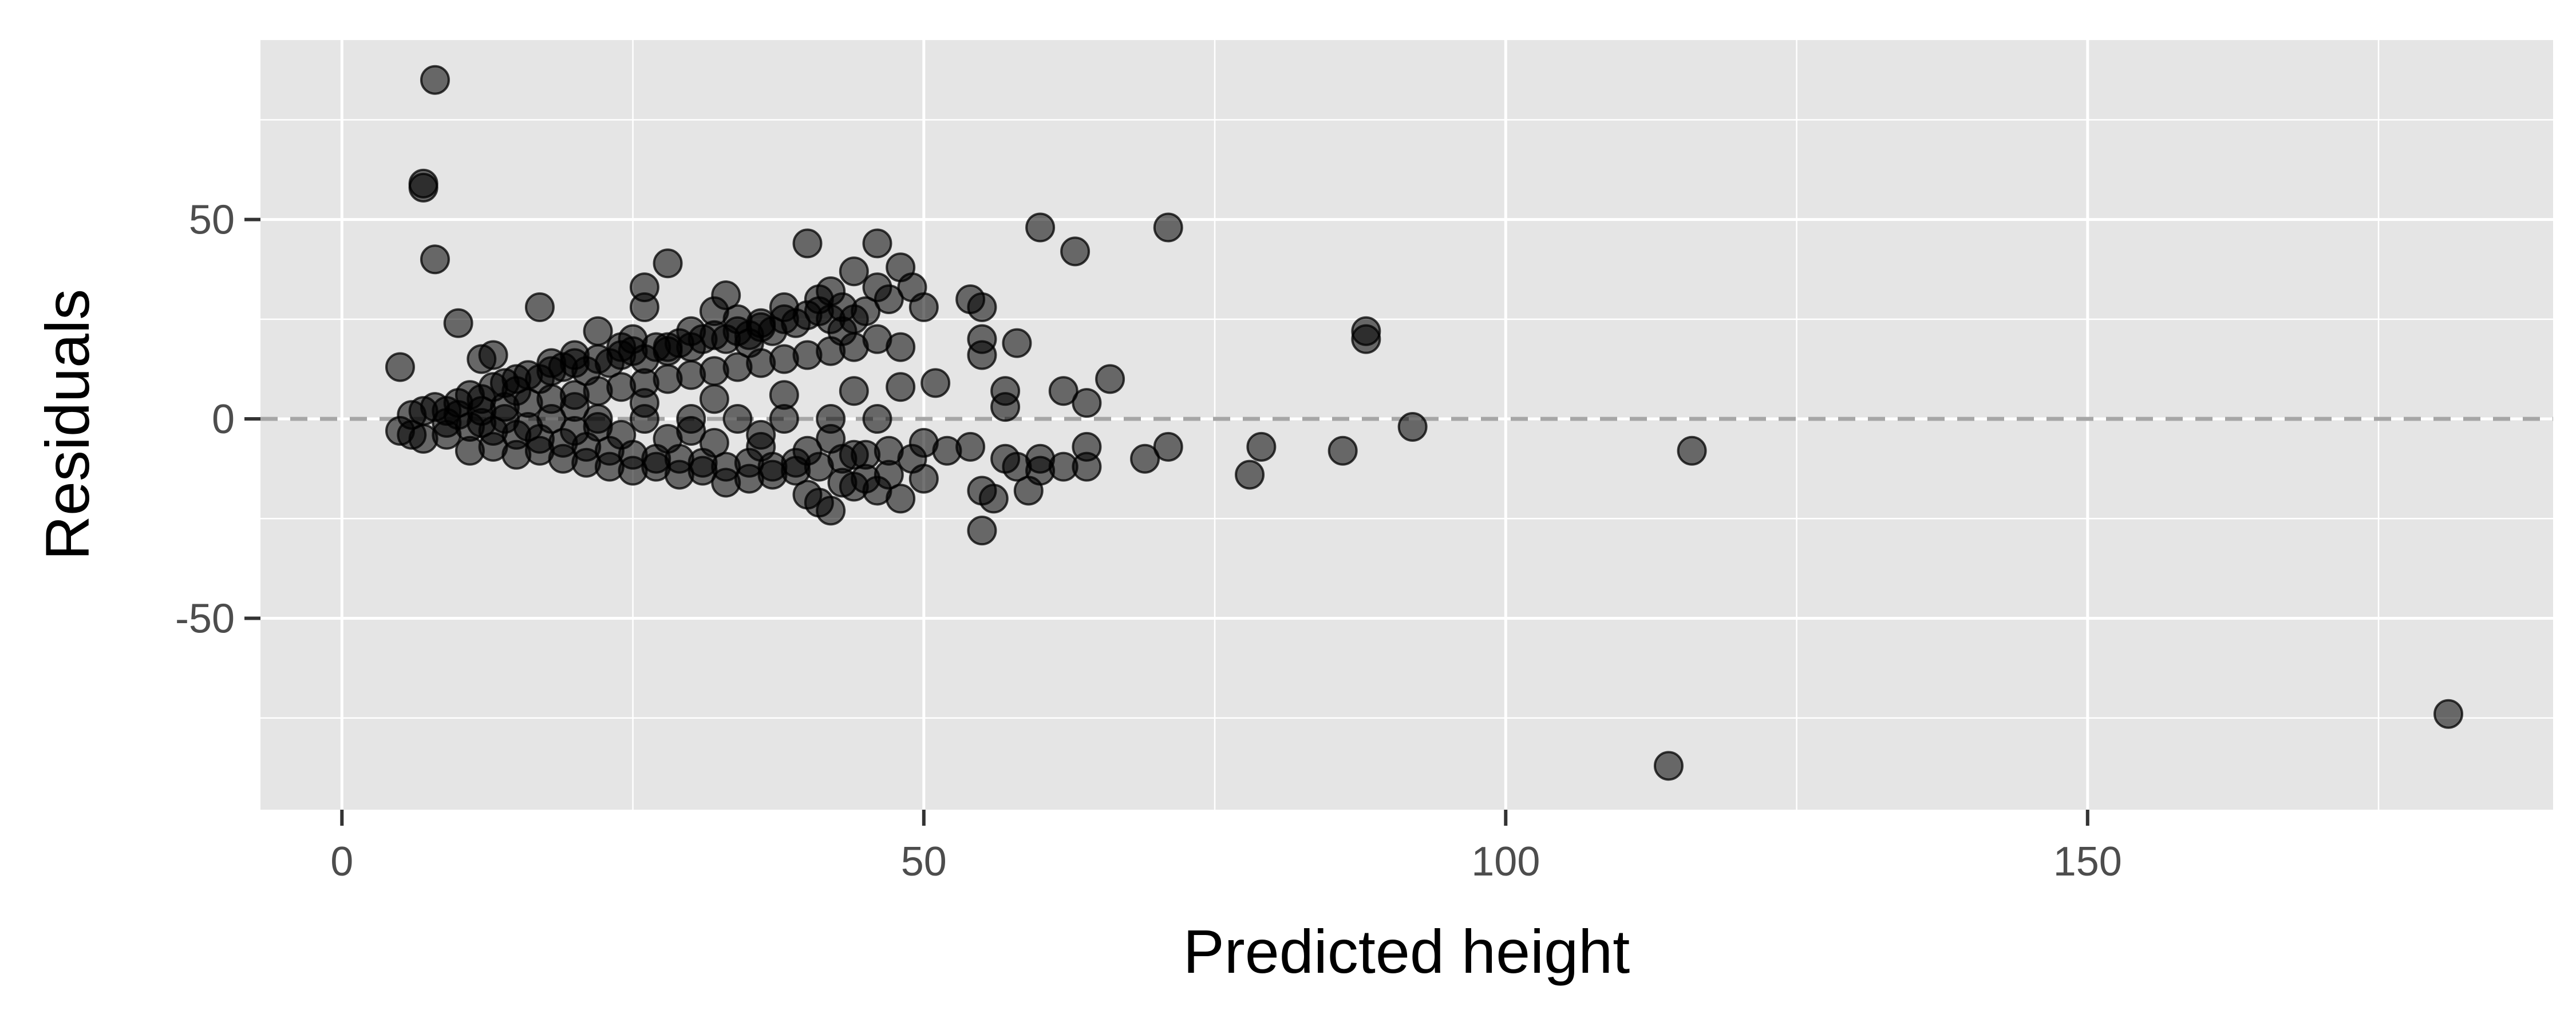 This screenshot has height=1030, width=2576. What do you see at coordinates (212, 220) in the screenshot?
I see `y-tick-label: 50` at bounding box center [212, 220].